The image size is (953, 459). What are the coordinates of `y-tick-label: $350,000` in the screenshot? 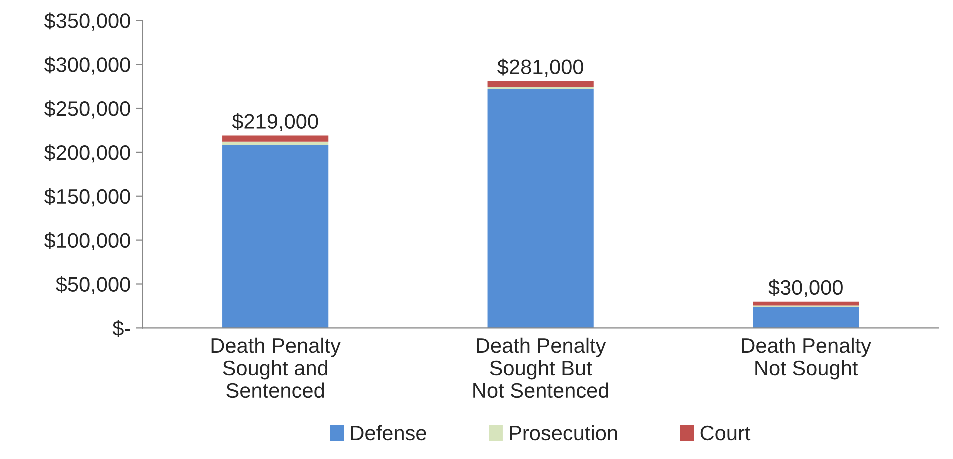 It's located at (87, 21).